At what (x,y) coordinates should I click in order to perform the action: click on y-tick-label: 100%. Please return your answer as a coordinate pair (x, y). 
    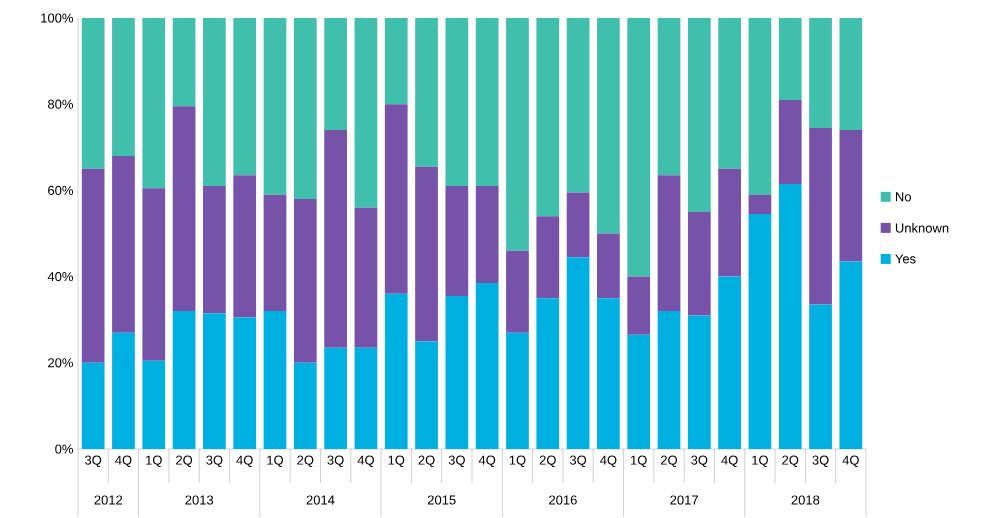
    Looking at the image, I should click on (57, 18).